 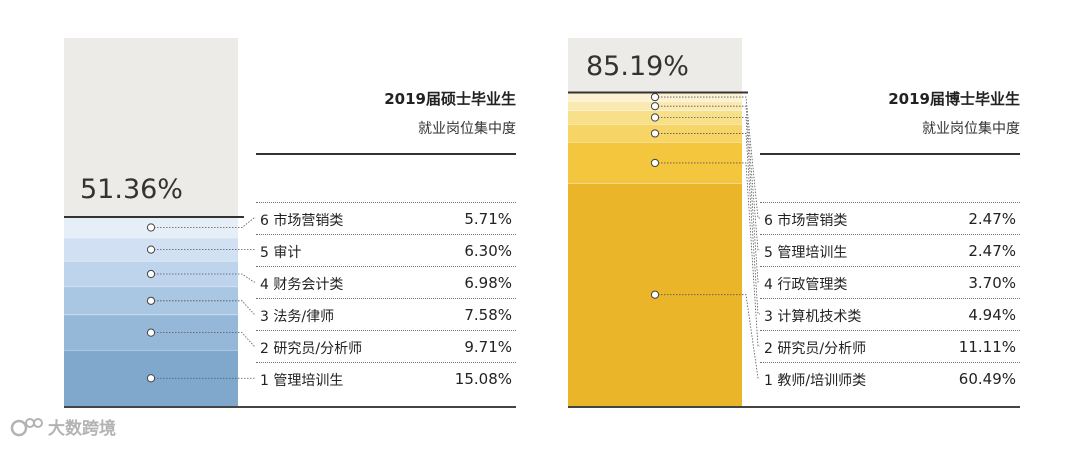 What do you see at coordinates (386, 154) in the screenshot?
I see `master-title-rule` at bounding box center [386, 154].